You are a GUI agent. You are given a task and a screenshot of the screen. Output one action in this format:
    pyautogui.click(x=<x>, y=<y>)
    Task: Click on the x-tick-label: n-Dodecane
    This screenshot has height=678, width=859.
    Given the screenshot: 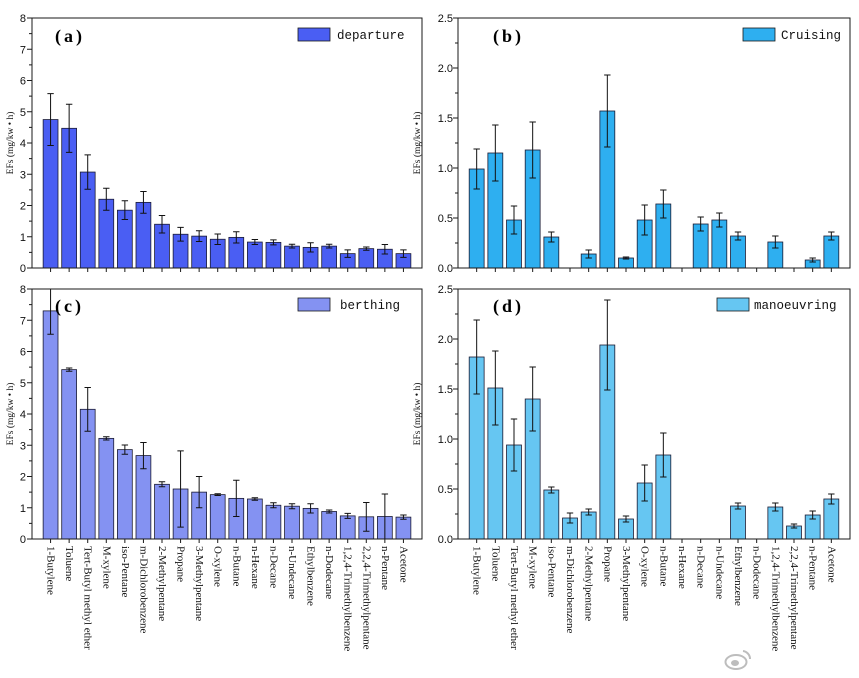 What is the action you would take?
    pyautogui.click(x=757, y=572)
    